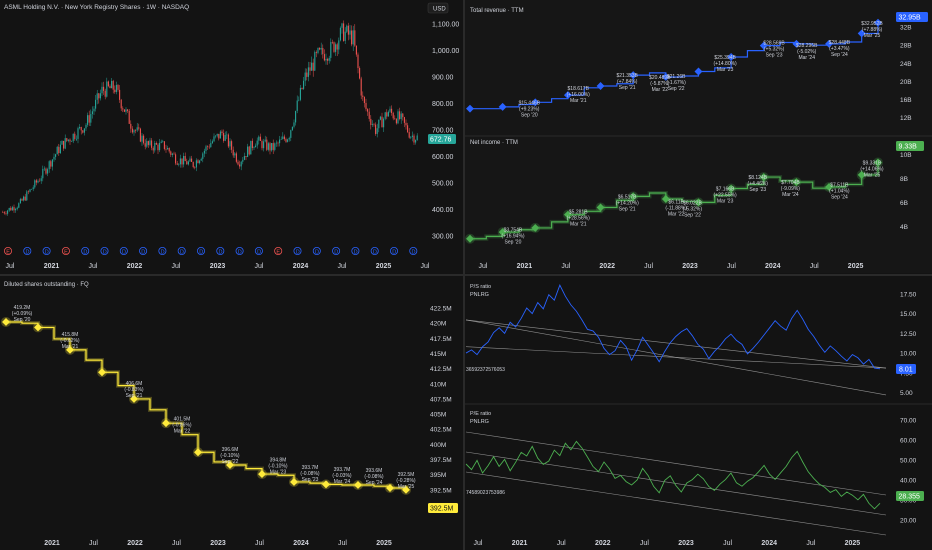 Image resolution: width=932 pixels, height=550 pixels. Describe the element at coordinates (438, 8) in the screenshot. I see `currency-button` at that location.